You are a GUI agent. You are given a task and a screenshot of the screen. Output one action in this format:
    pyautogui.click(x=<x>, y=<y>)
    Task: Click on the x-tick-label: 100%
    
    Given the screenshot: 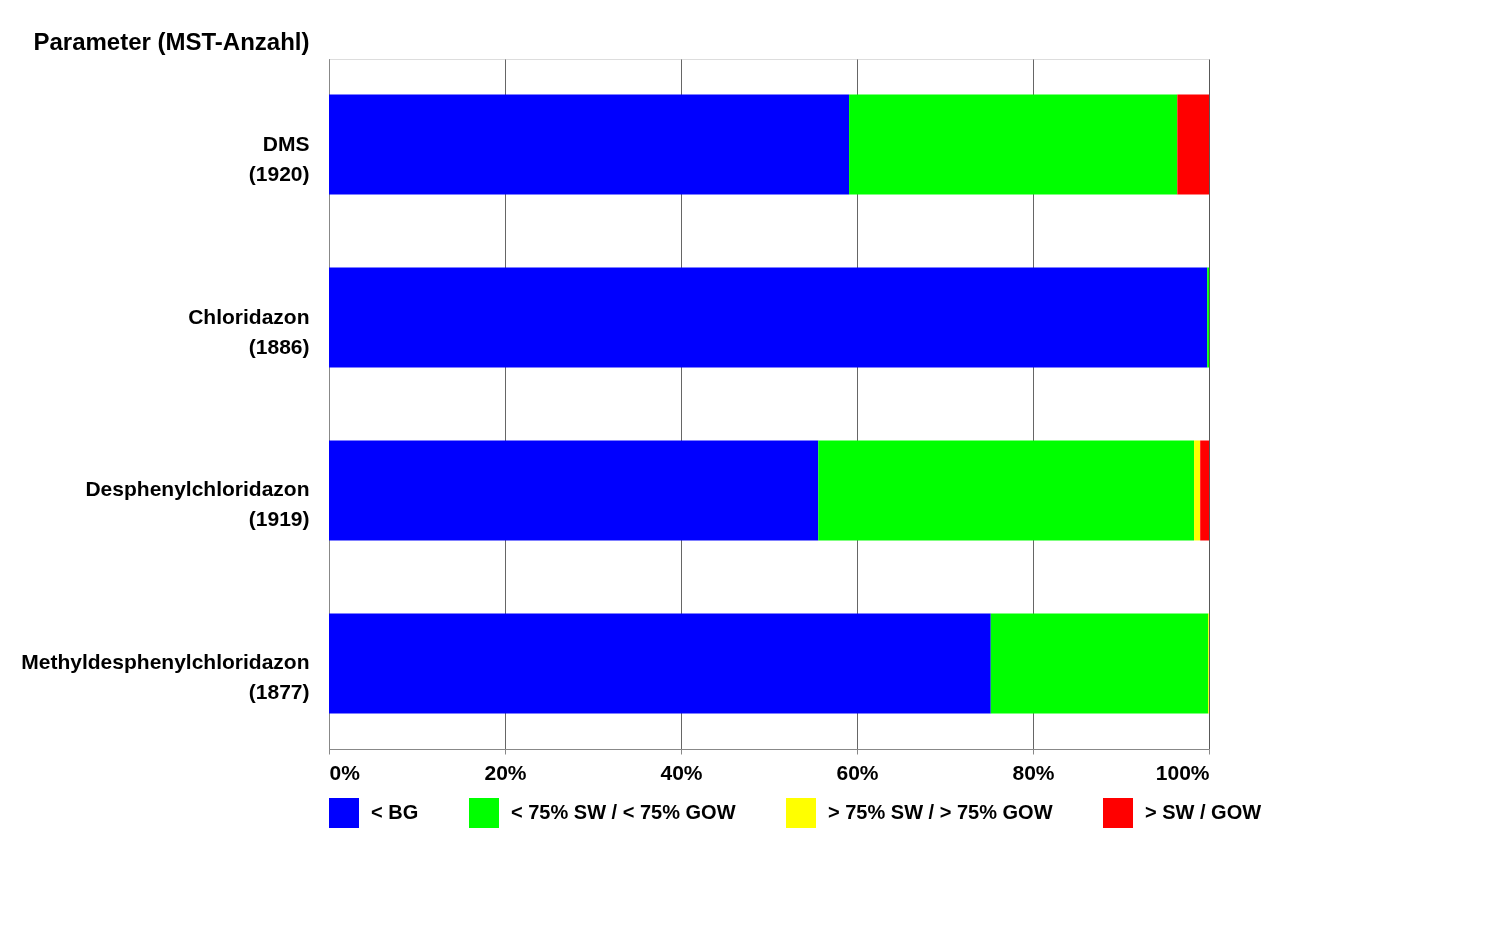 What is the action you would take?
    pyautogui.click(x=1182, y=772)
    